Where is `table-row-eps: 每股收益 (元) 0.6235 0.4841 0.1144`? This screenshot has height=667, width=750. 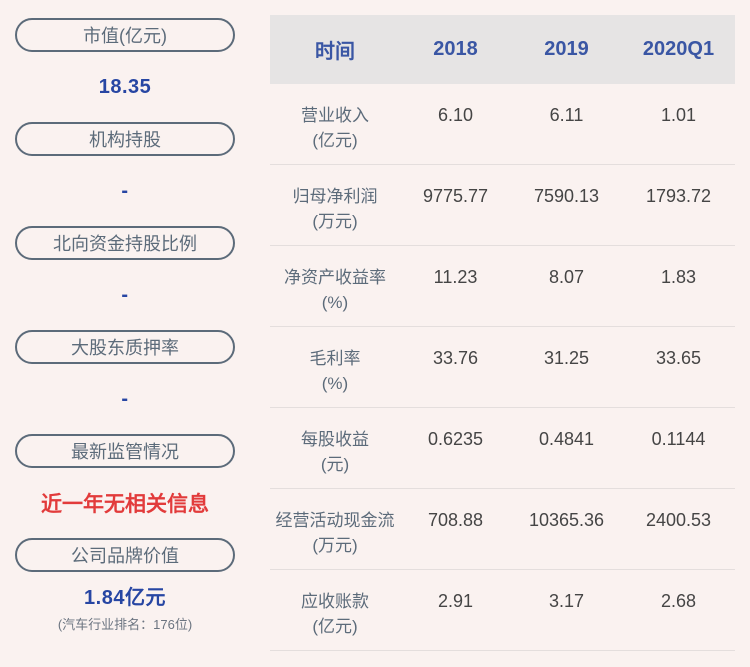
table-row-eps: 每股收益 (元) 0.6235 0.4841 0.1144 is located at coordinates (502, 448).